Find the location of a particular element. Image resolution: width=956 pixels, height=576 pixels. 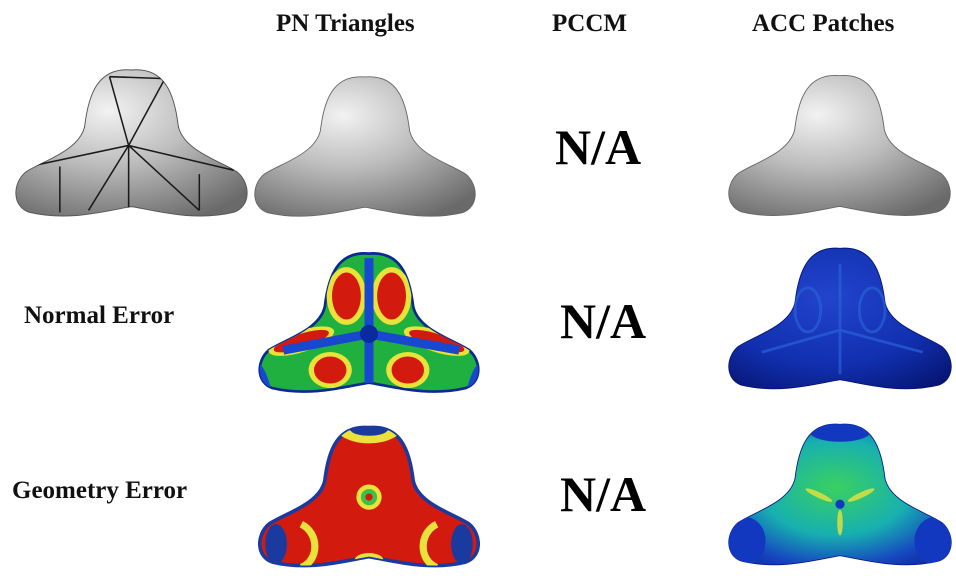

base-mesh-shape is located at coordinates (131, 143).